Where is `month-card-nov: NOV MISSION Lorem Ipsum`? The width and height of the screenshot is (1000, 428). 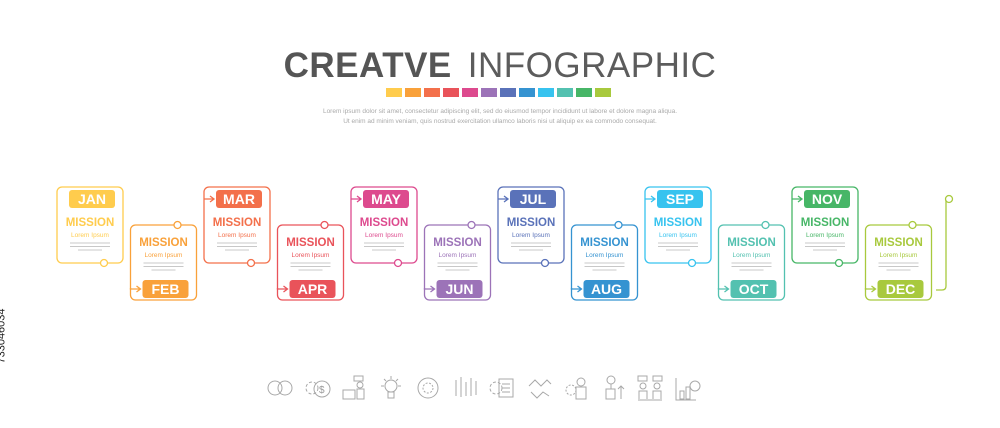
month-card-nov: NOV MISSION Lorem Ipsum is located at coordinates (825, 227).